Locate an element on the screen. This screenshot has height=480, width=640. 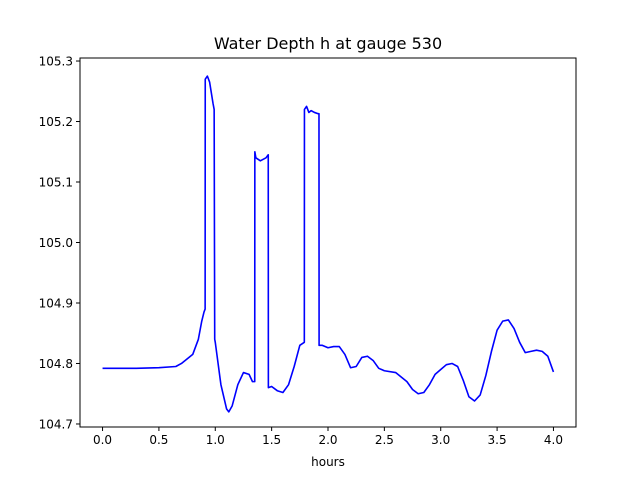
x-tick-label: 2.0 is located at coordinates (327, 440).